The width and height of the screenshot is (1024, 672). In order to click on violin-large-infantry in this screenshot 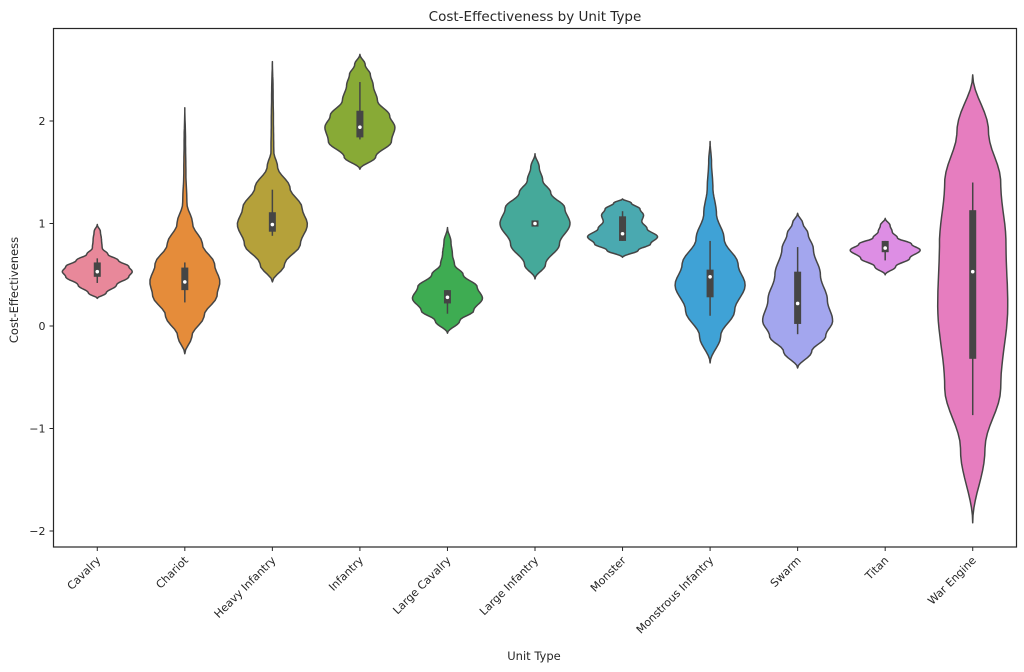, I will do `click(535, 216)`.